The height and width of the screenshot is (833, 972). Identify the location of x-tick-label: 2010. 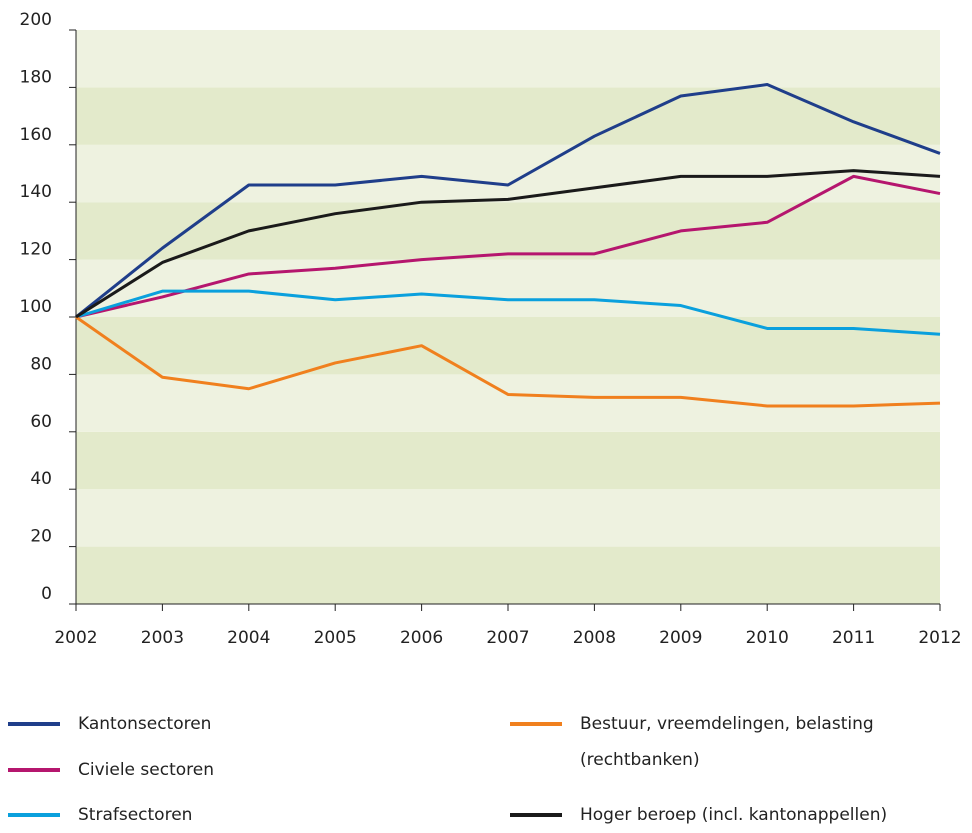
(767, 638).